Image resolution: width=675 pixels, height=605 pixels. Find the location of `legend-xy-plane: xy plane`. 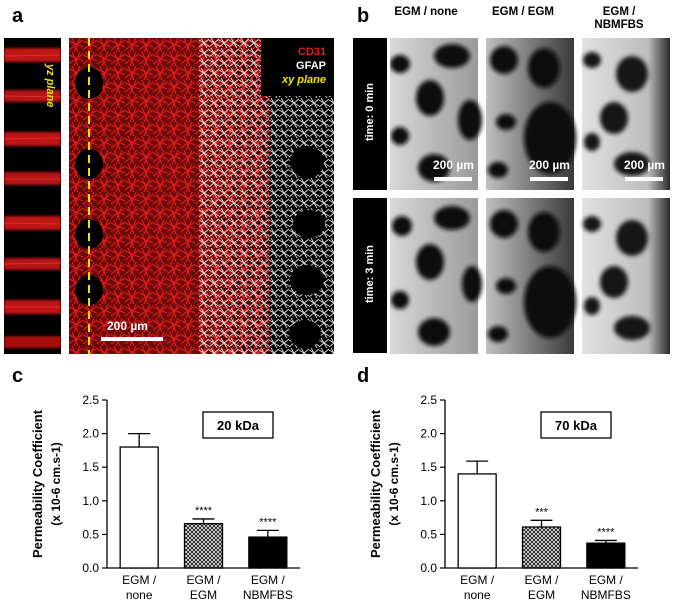

legend-xy-plane: xy plane is located at coordinates (303, 80).